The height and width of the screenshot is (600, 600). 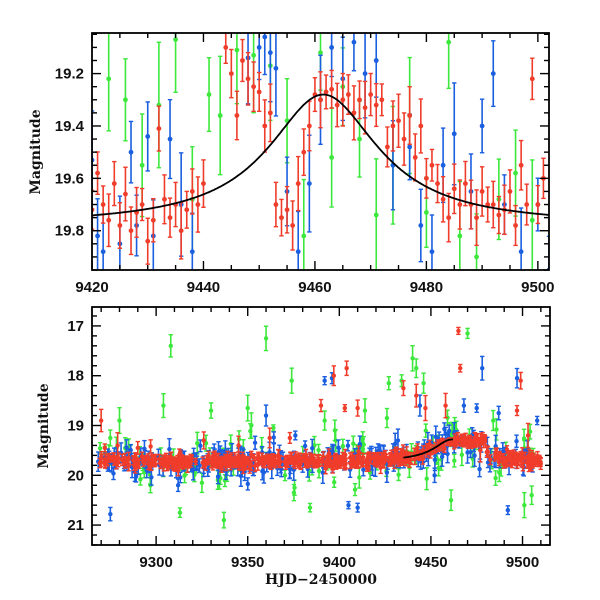 What do you see at coordinates (155, 562) in the screenshot?
I see `bottom-x-tick-label: 9300` at bounding box center [155, 562].